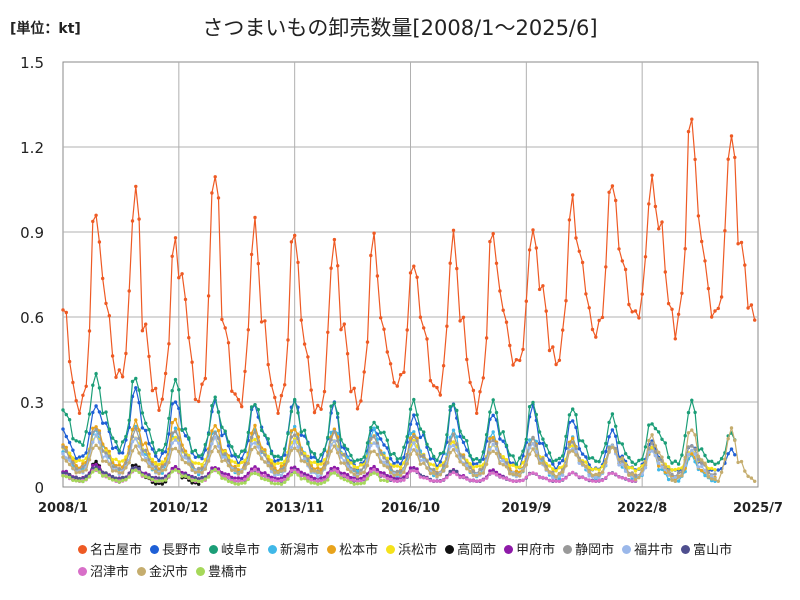  What do you see at coordinates (273, 549) in the screenshot?
I see `legend-marker-icon` at bounding box center [273, 549].